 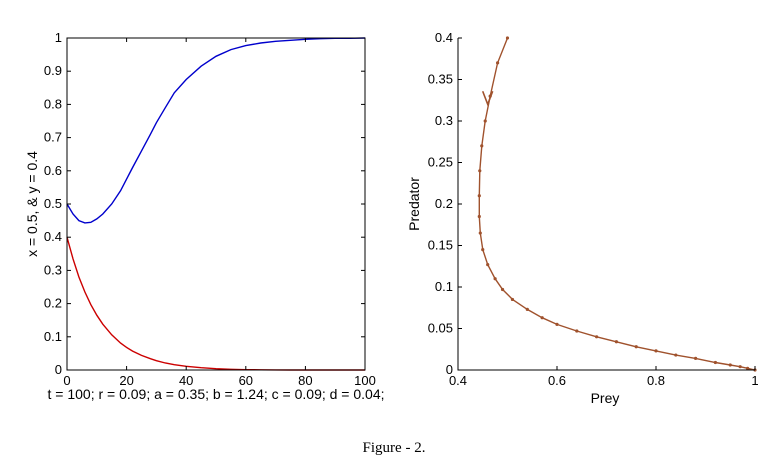 What do you see at coordinates (66, 380) in the screenshot?
I see `x-tick-label: 0` at bounding box center [66, 380].